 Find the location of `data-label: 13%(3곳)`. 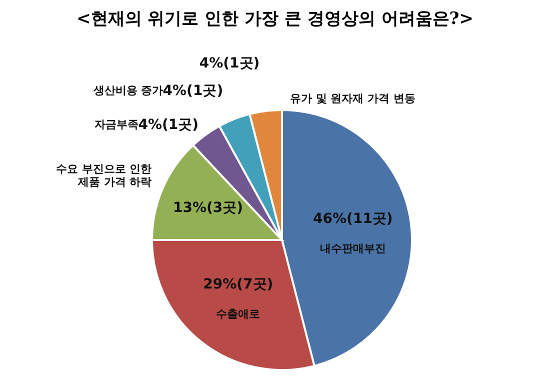

data-label: 13%(3곳) is located at coordinates (208, 208).